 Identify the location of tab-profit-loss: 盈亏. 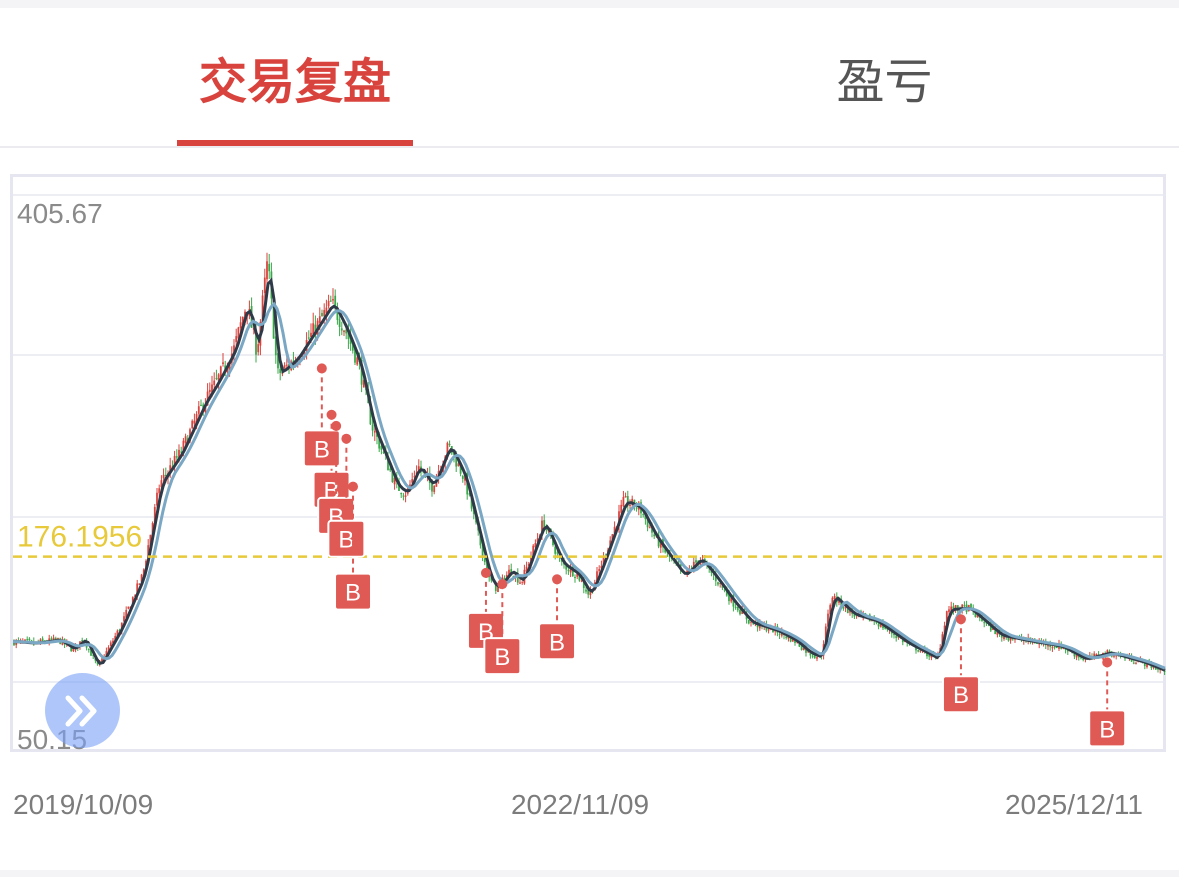
(884, 82).